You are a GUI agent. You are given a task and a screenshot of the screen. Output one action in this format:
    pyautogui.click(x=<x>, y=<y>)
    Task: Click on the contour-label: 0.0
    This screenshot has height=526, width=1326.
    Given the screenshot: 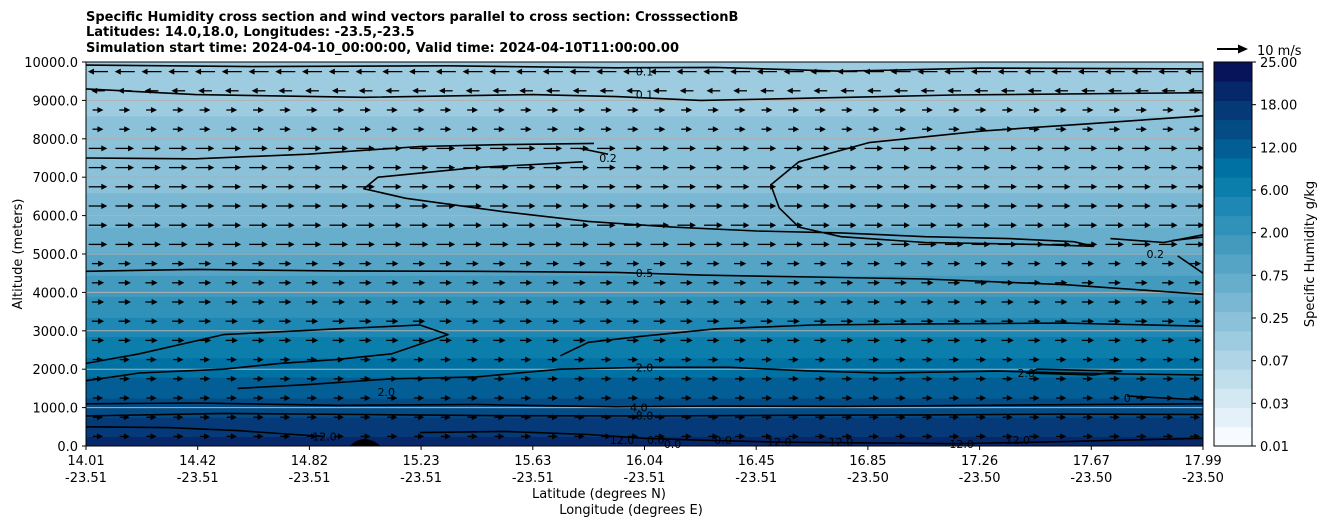 What is the action you would take?
    pyautogui.click(x=656, y=440)
    